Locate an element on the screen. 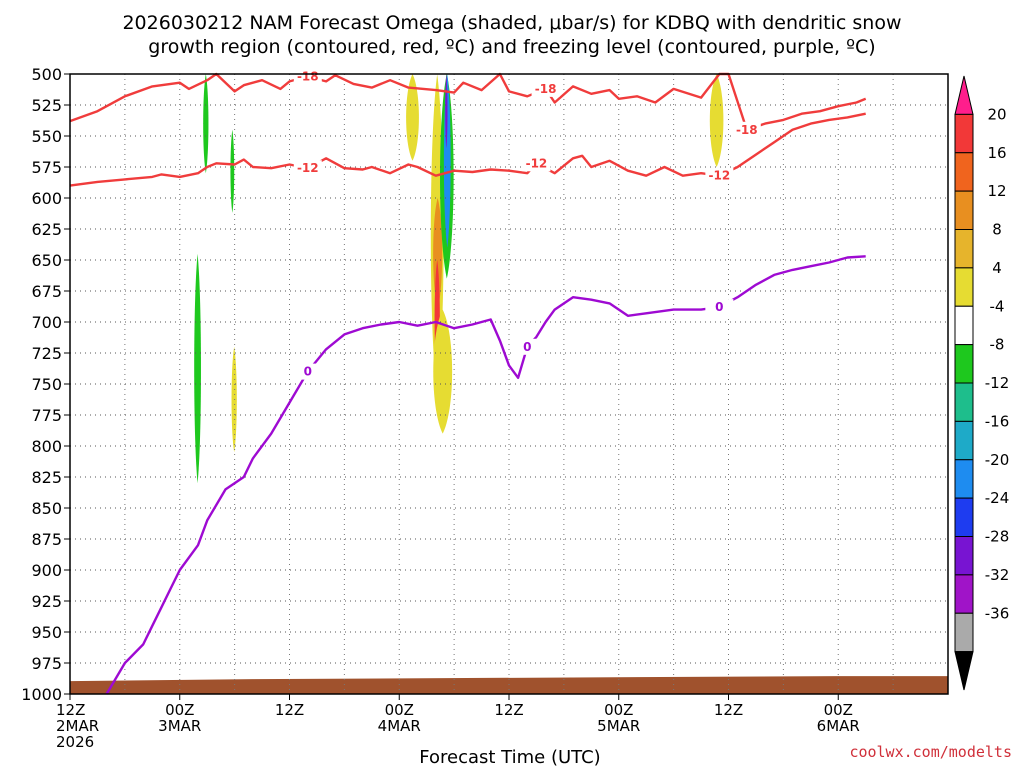 This screenshot has width=1024, height=768. y-tick-label: 500 is located at coordinates (46, 74).